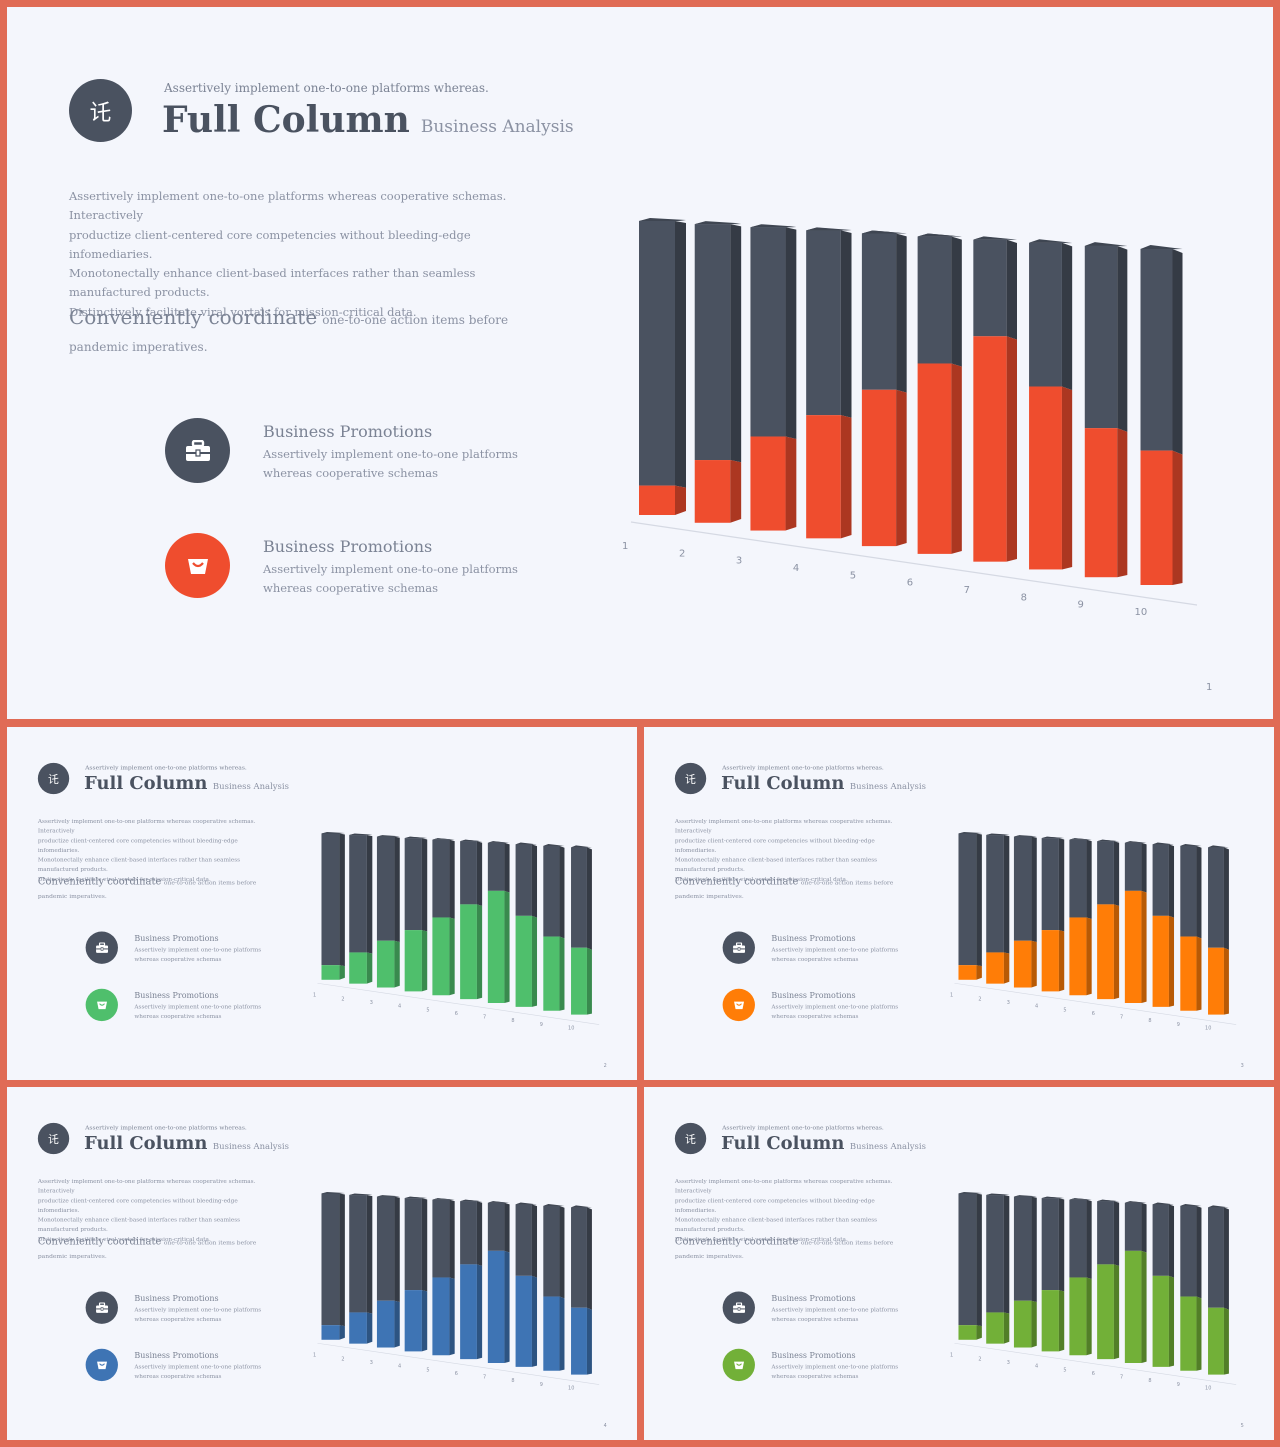 This screenshot has width=1280, height=1447. What do you see at coordinates (1209, 687) in the screenshot?
I see `page-number: 1` at bounding box center [1209, 687].